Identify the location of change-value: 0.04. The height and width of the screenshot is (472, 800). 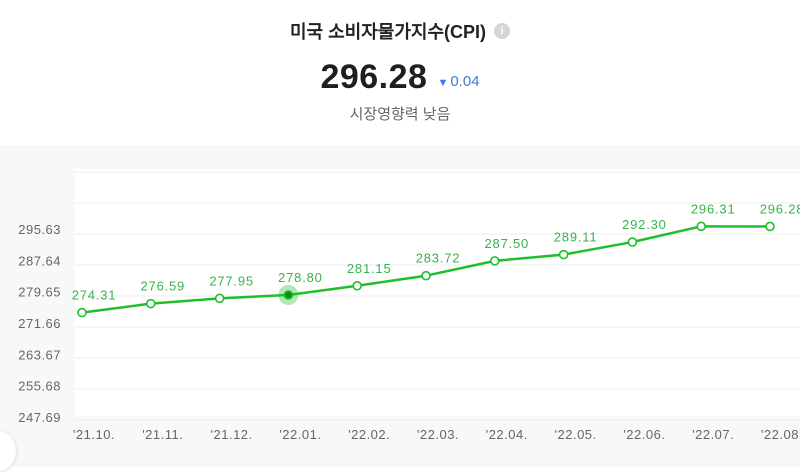
(465, 81).